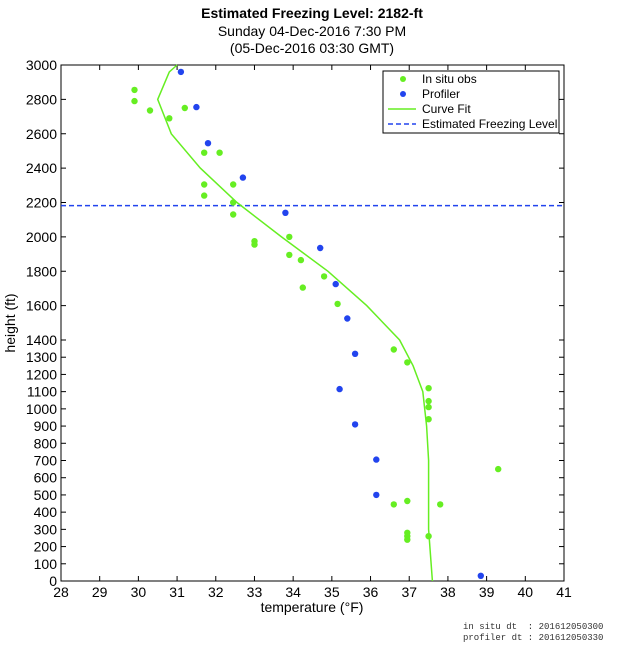 Image resolution: width=624 pixels, height=645 pixels. Describe the element at coordinates (403, 94) in the screenshot. I see `legend-profiler-marker` at that location.